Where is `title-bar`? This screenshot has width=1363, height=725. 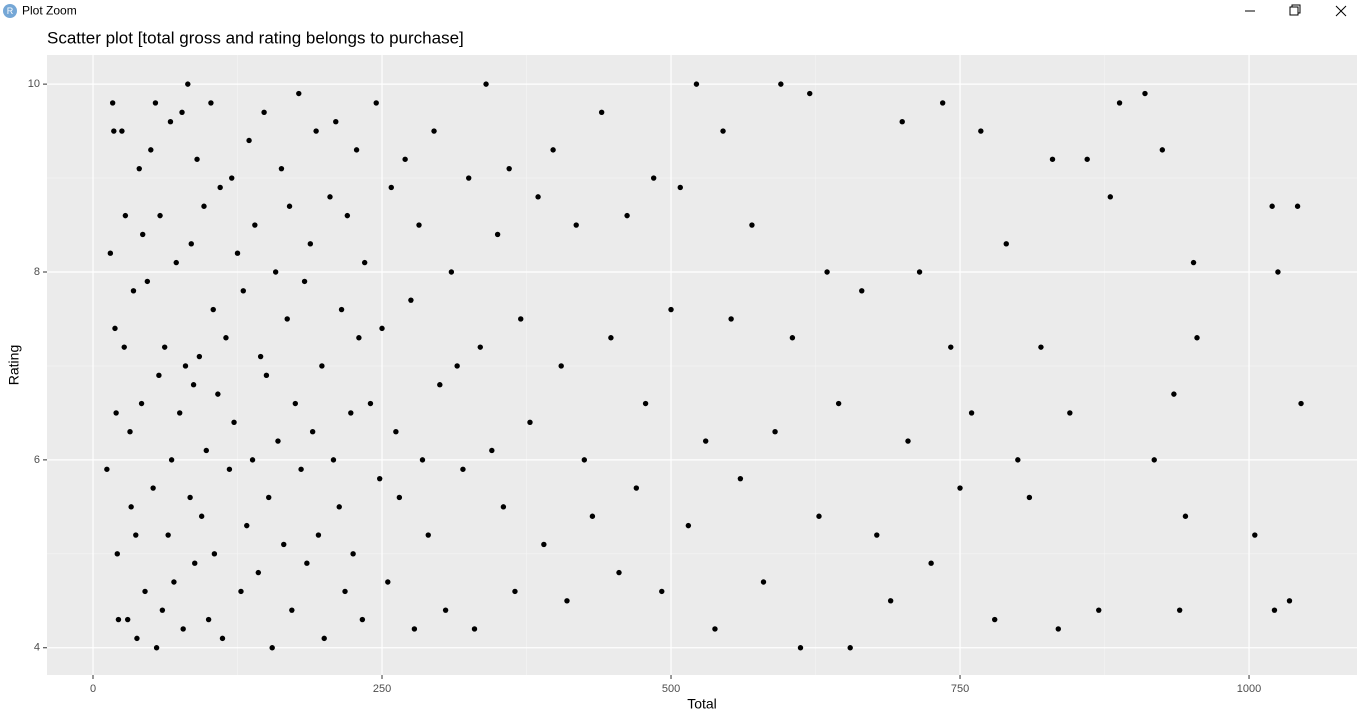 title-bar is located at coordinates (681, 11).